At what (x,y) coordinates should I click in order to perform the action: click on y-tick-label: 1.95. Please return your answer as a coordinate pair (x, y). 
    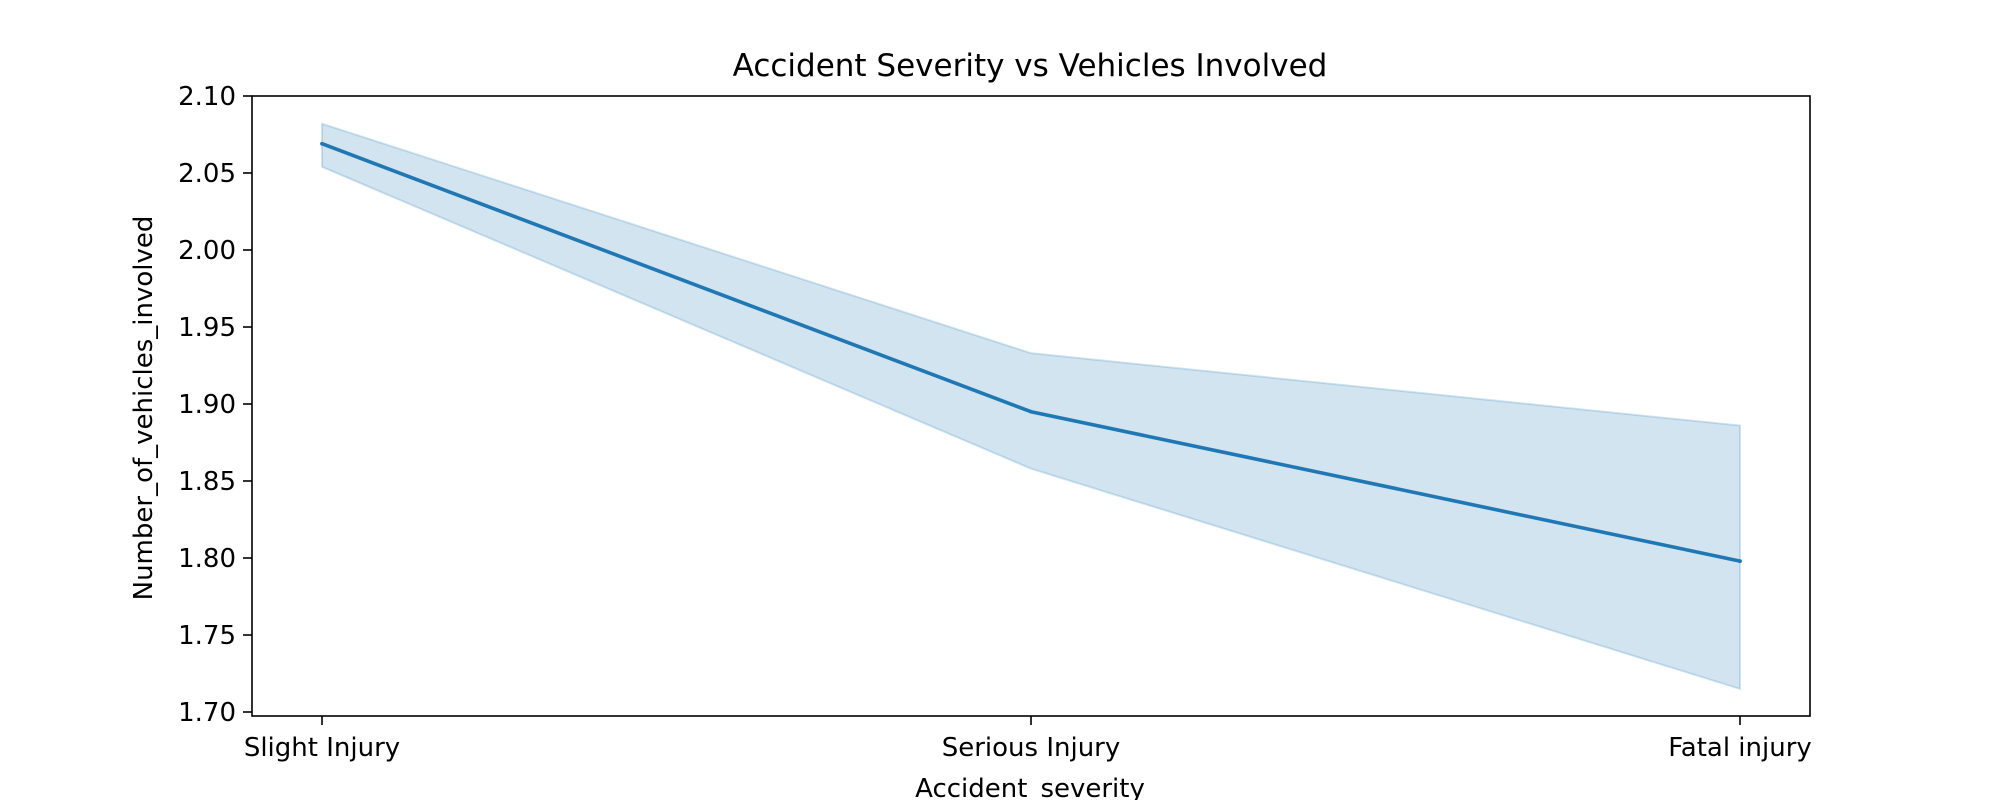
    Looking at the image, I should click on (207, 328).